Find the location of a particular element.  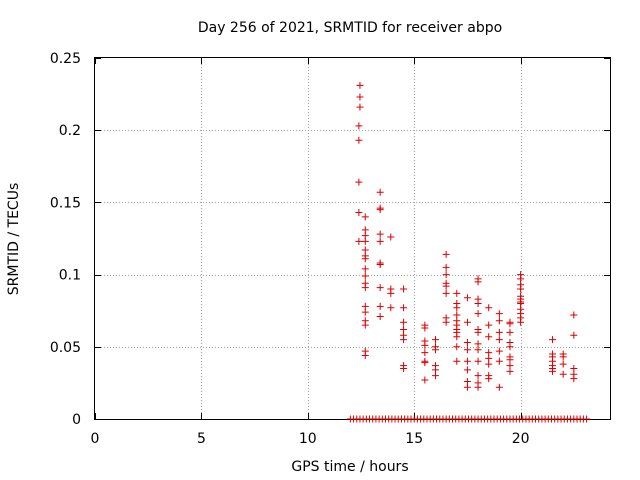

y-tick-label: 0.1 is located at coordinates (70, 276).